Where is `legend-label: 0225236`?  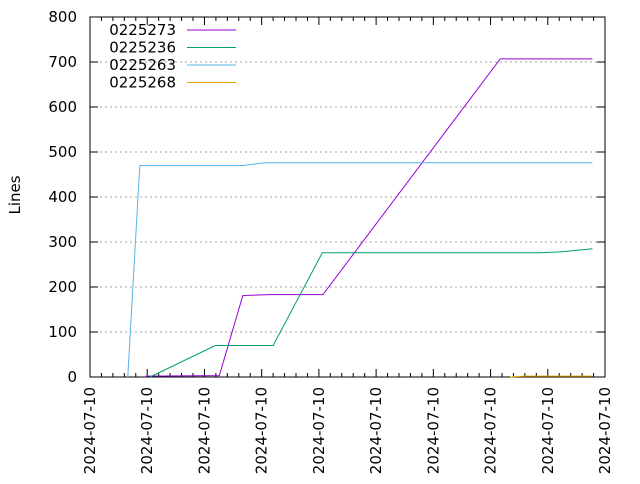 legend-label: 0225236 is located at coordinates (142, 48).